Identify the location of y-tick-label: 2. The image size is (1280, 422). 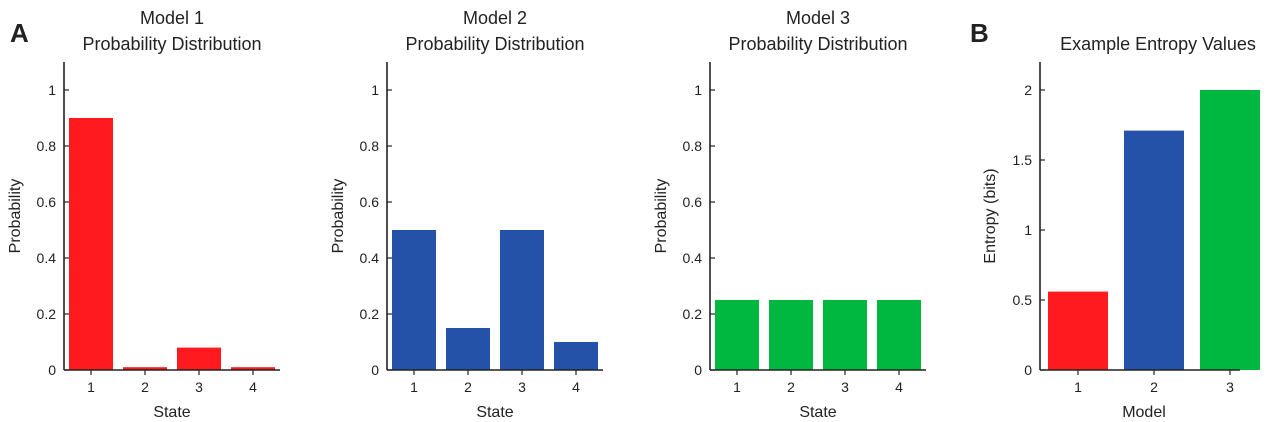
(1028, 90).